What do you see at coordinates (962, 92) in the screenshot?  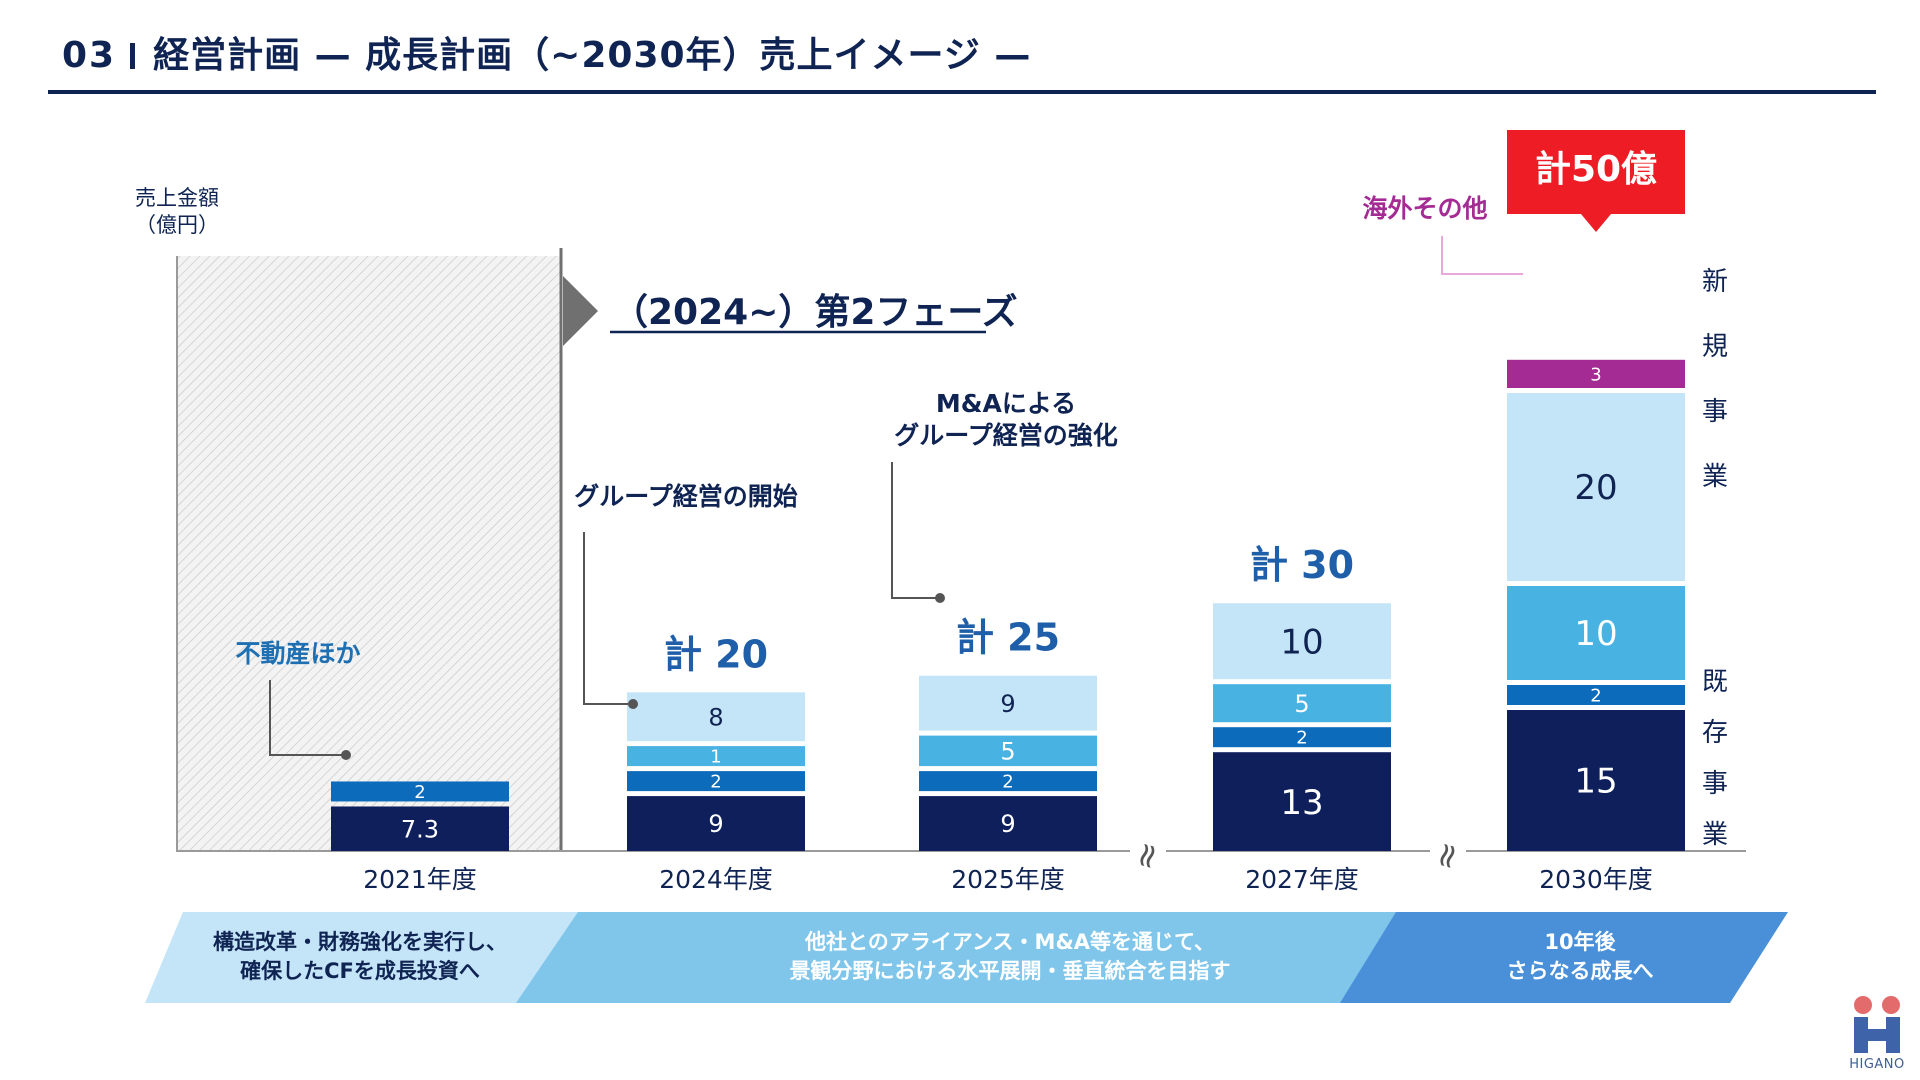 I see `title-rule` at bounding box center [962, 92].